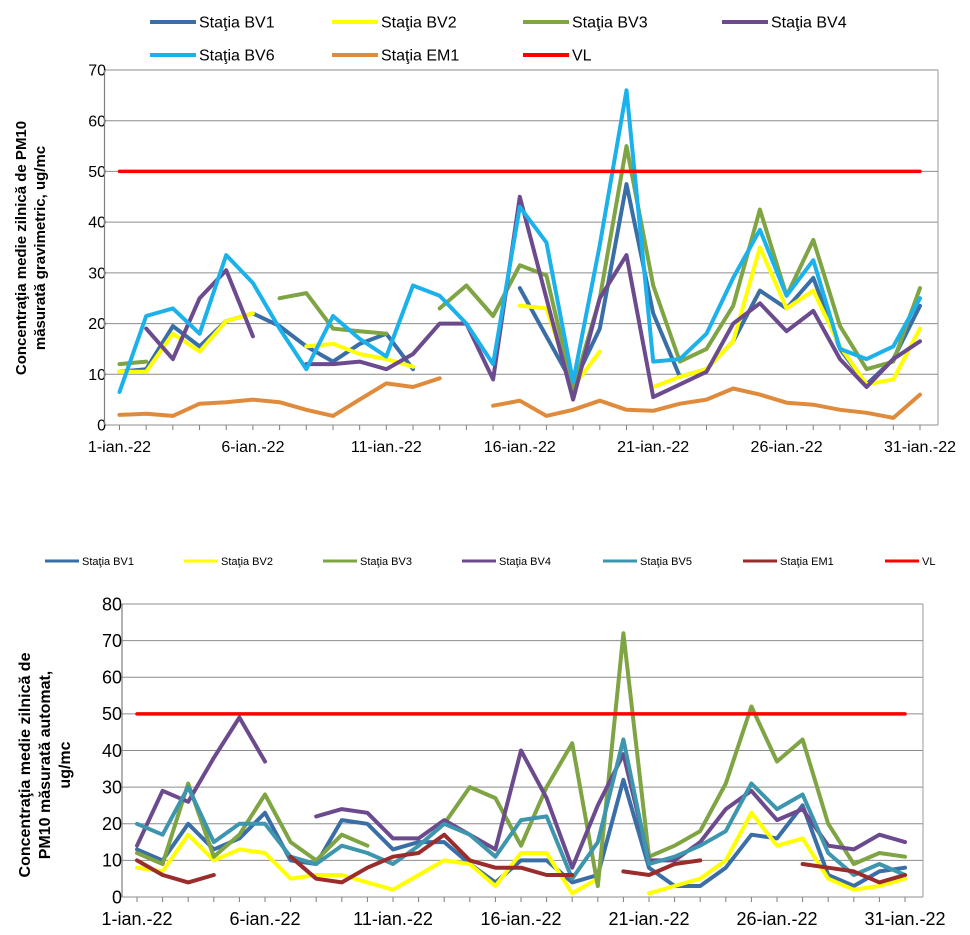 This screenshot has height=935, width=970. Describe the element at coordinates (21, 248) in the screenshot. I see `y-axis-label-line1: Concentraţia medie zilnică de PM10` at that location.